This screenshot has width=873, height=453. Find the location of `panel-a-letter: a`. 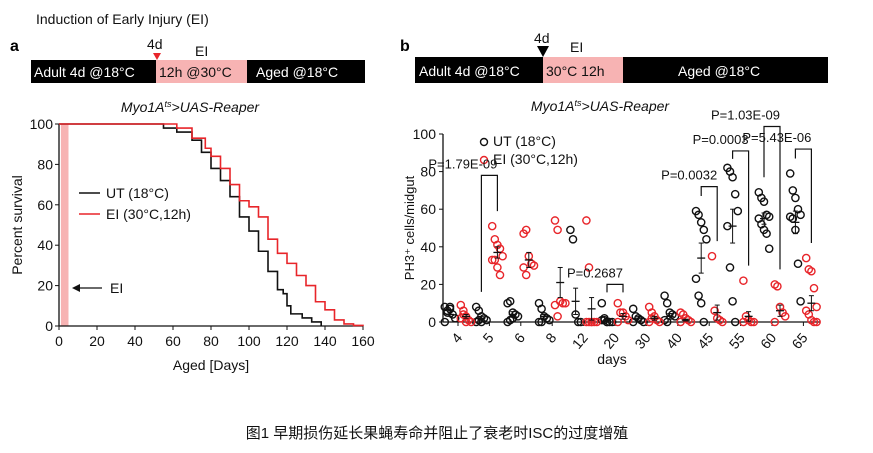

panel-a-letter: a is located at coordinates (14, 46).